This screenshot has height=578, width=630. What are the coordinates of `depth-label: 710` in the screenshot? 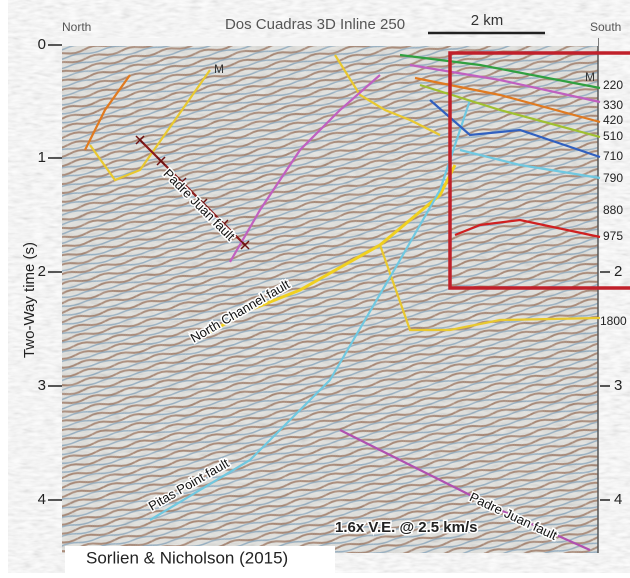 It's located at (613, 156).